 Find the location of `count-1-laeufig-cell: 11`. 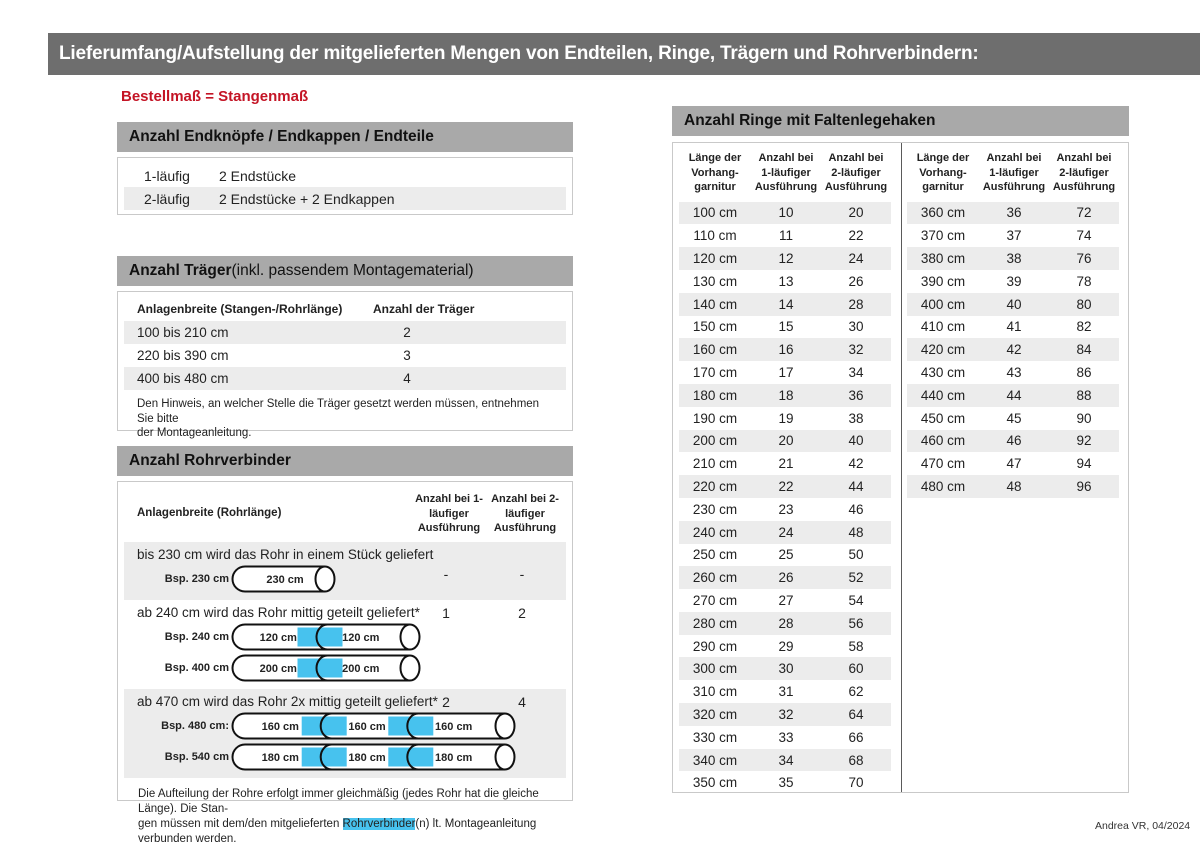

count-1-laeufig-cell: 11 is located at coordinates (785, 236).